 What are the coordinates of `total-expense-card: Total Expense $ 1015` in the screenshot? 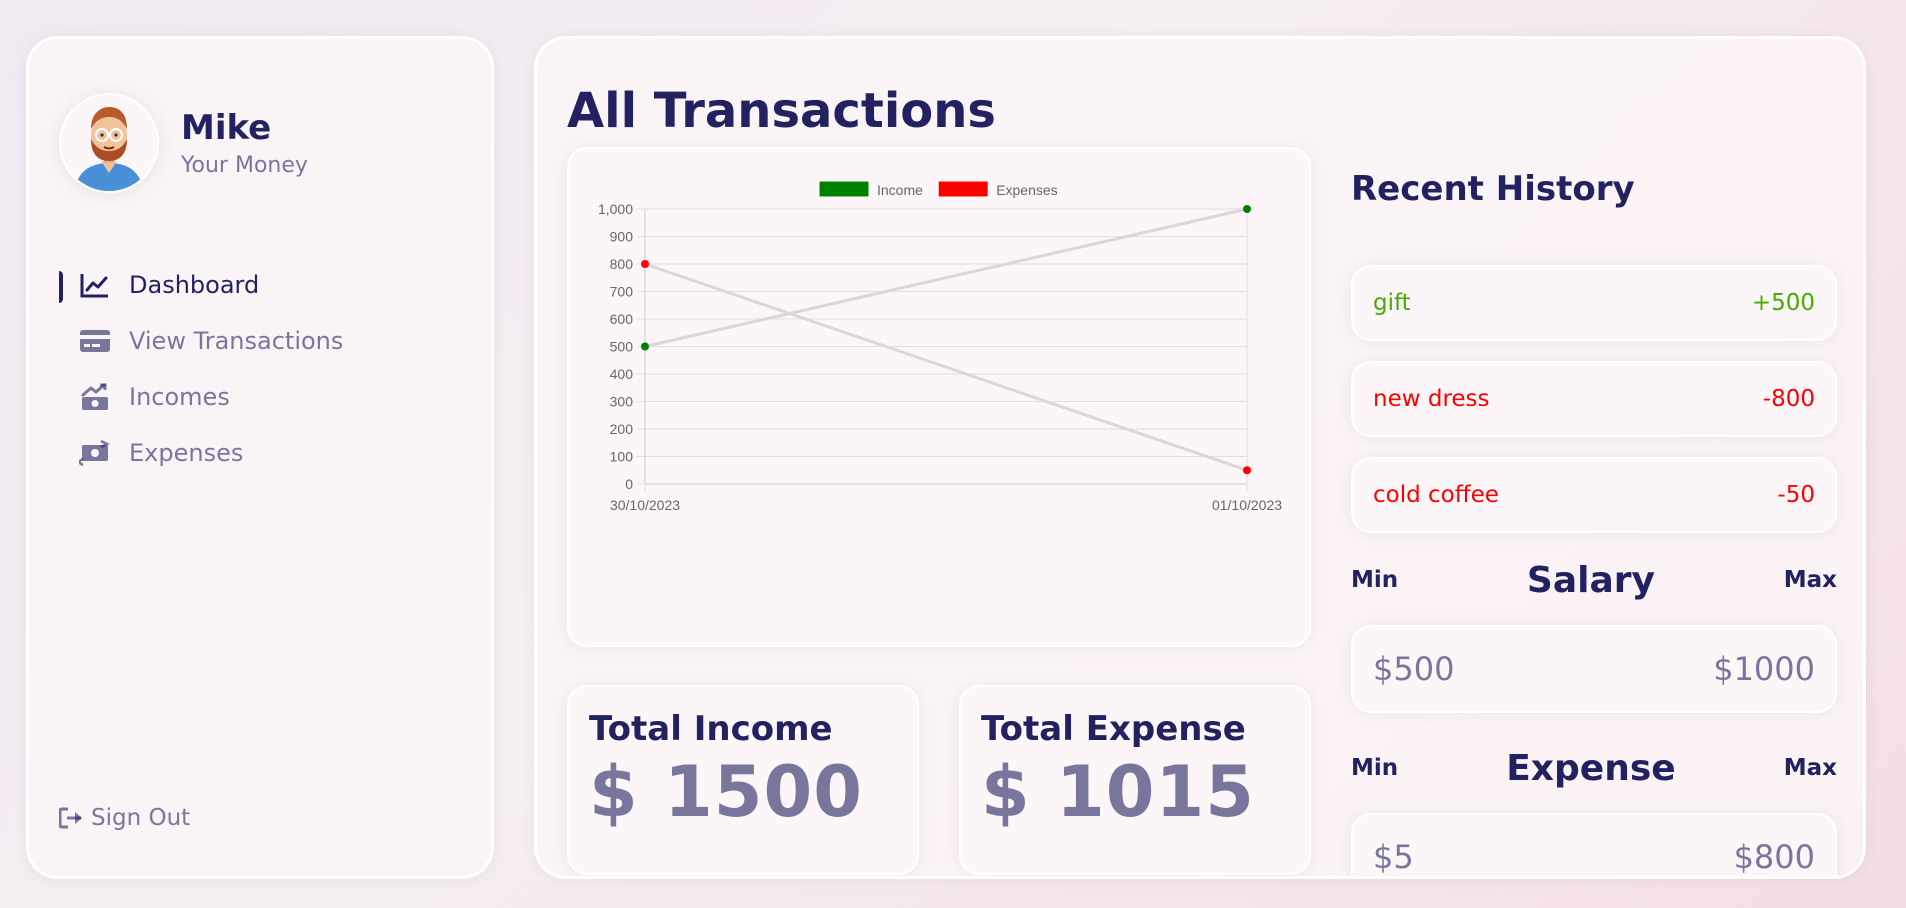 It's located at (1135, 780).